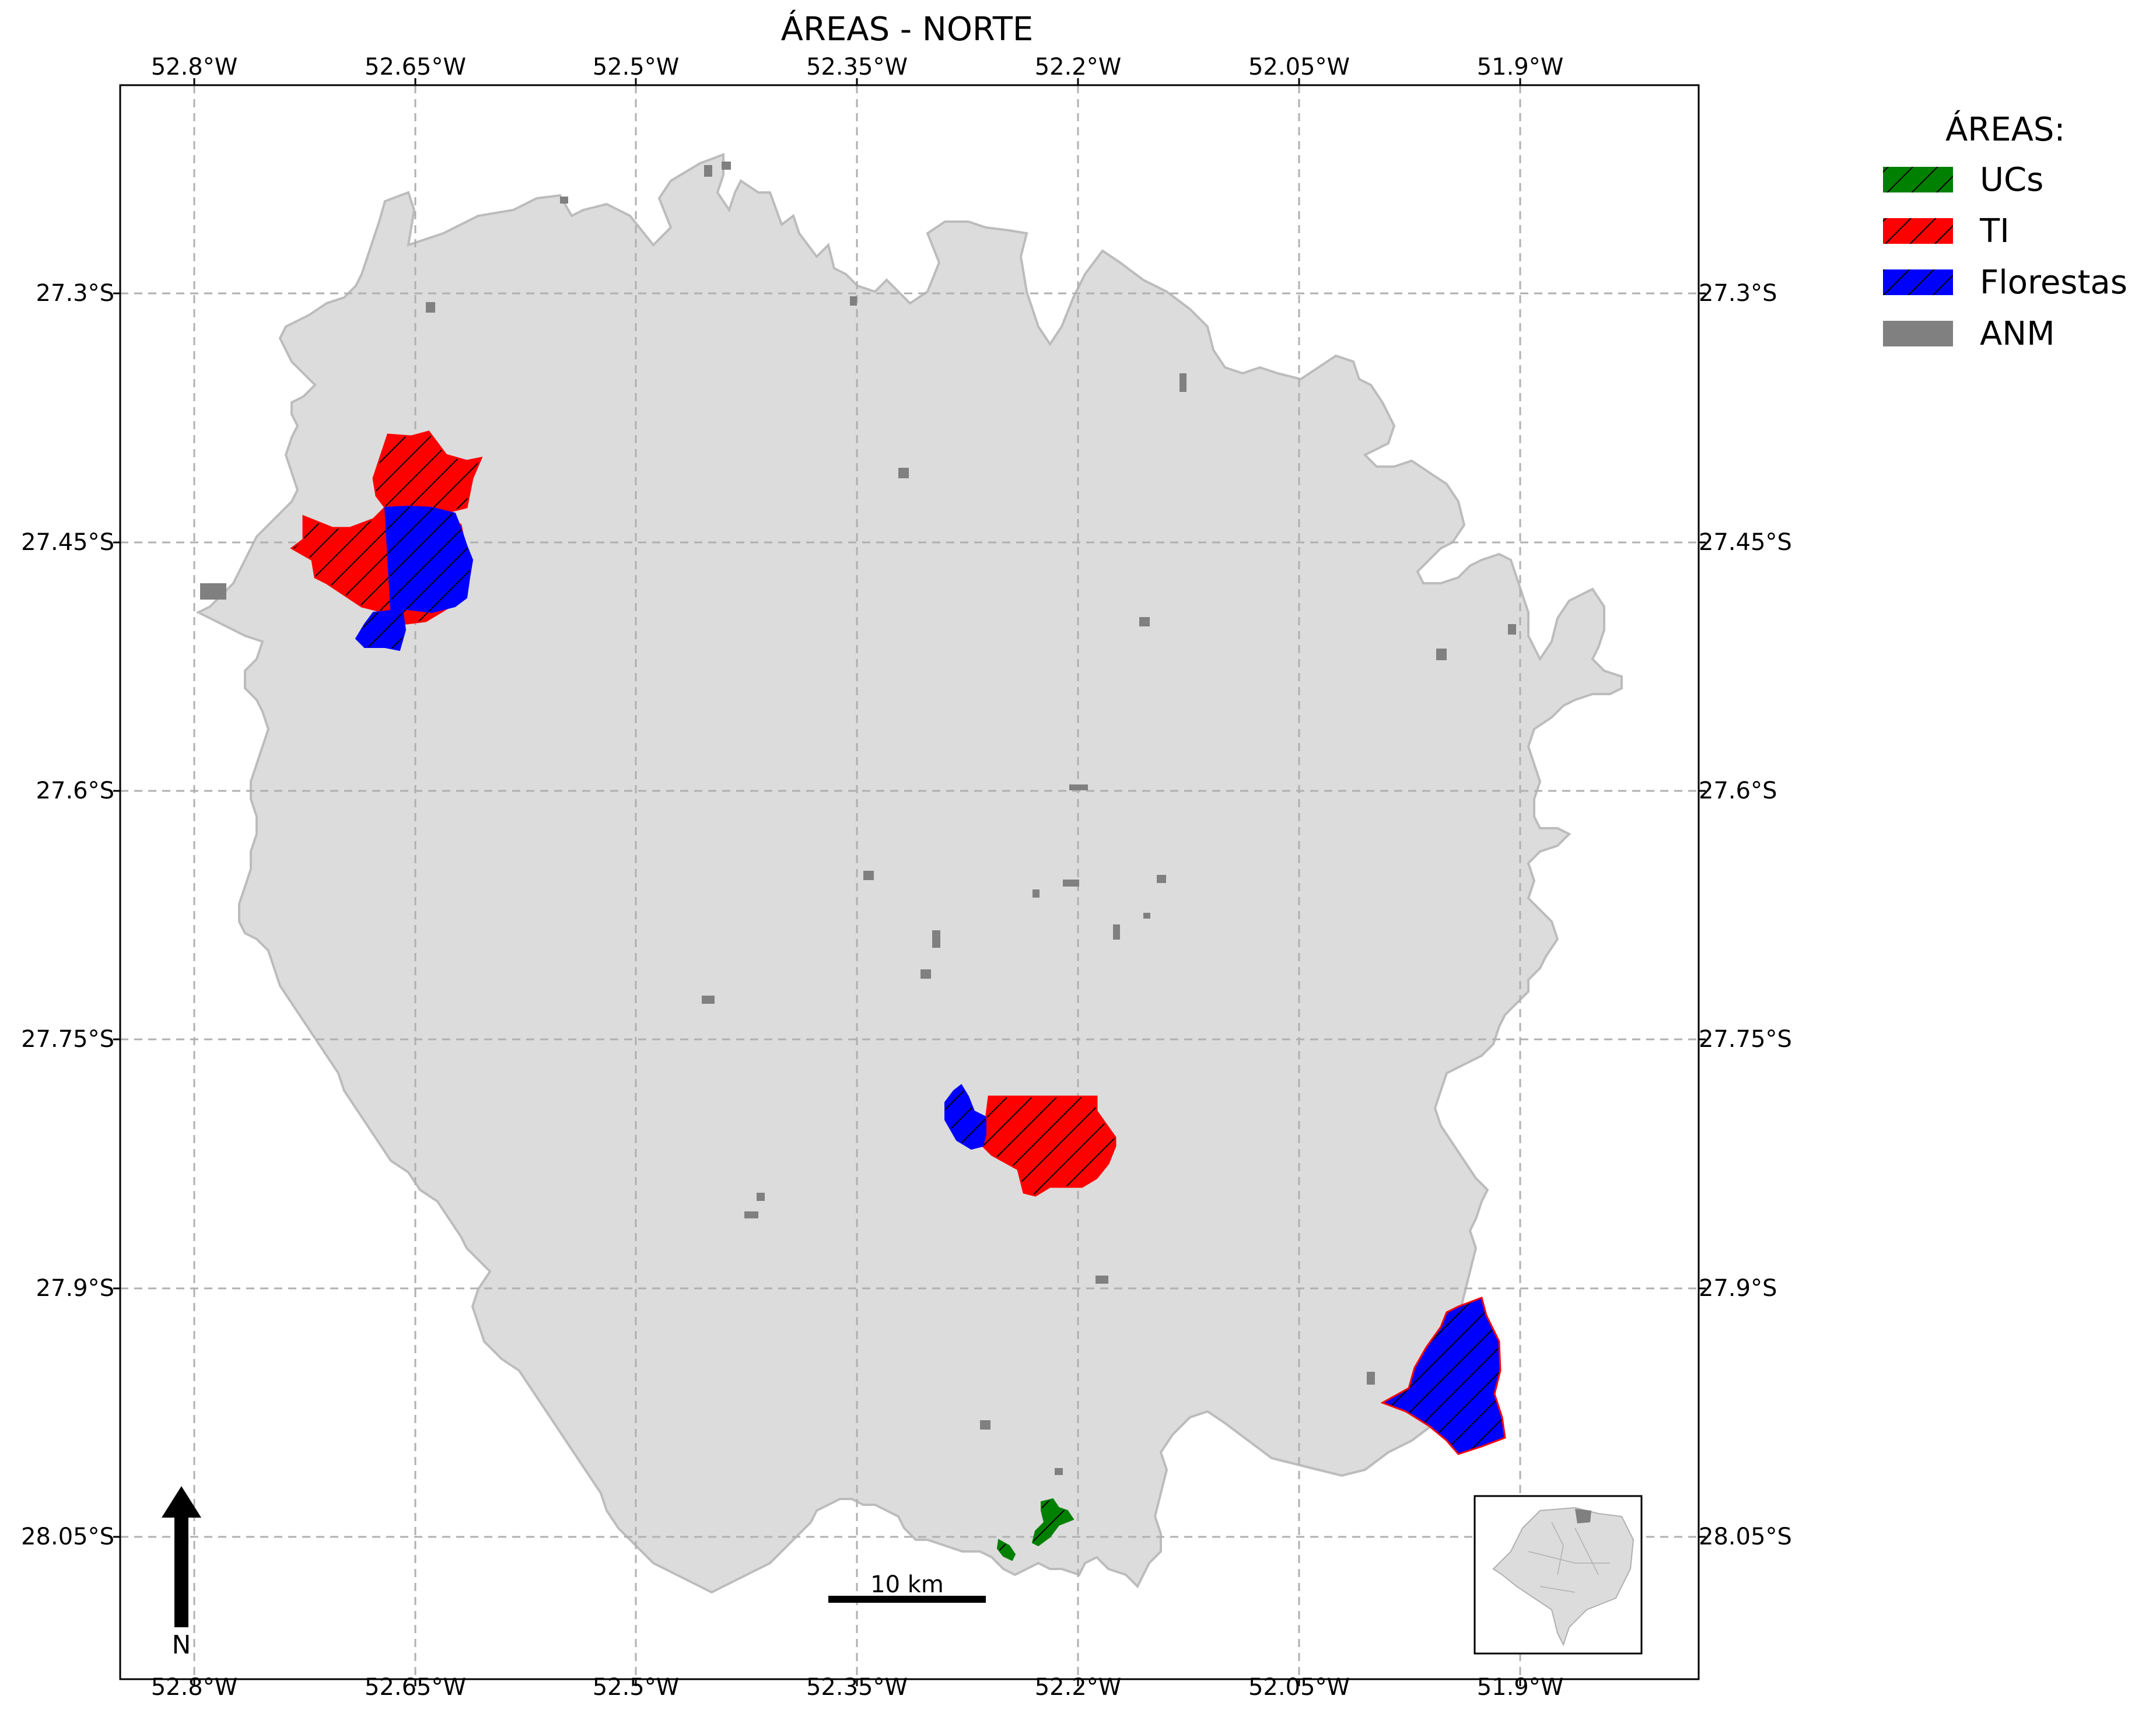 The height and width of the screenshot is (1713, 2156). What do you see at coordinates (181, 1645) in the screenshot?
I see `north-arrow-label: N` at bounding box center [181, 1645].